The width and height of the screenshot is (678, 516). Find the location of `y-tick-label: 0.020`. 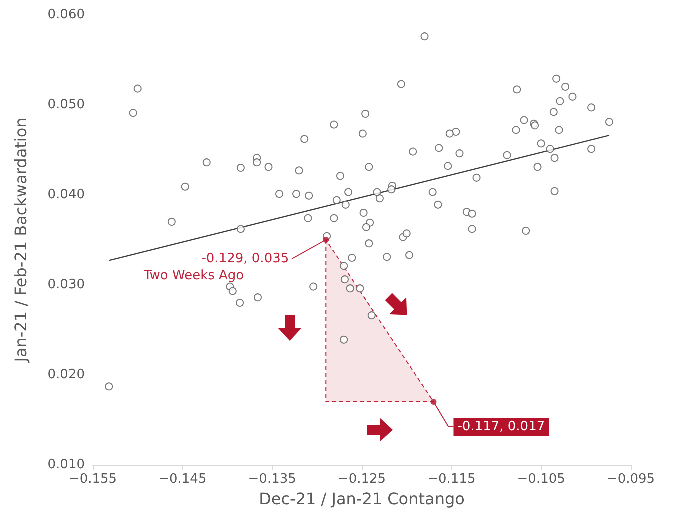

y-tick-label: 0.020 is located at coordinates (66, 375).